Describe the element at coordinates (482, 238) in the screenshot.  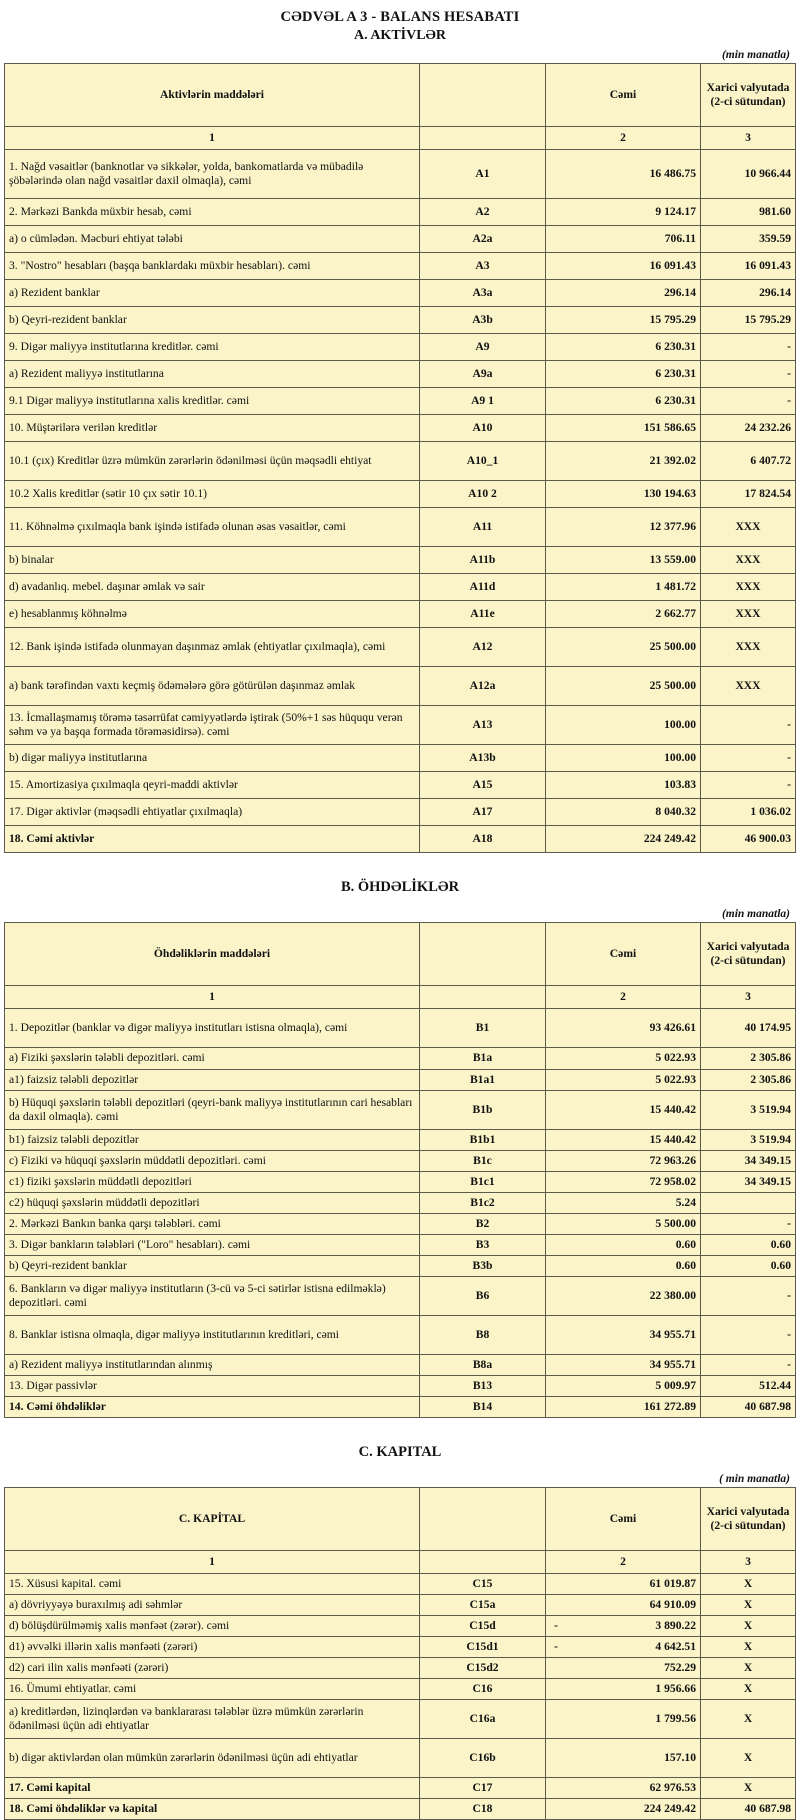
I see `row-code: A2a` at that location.